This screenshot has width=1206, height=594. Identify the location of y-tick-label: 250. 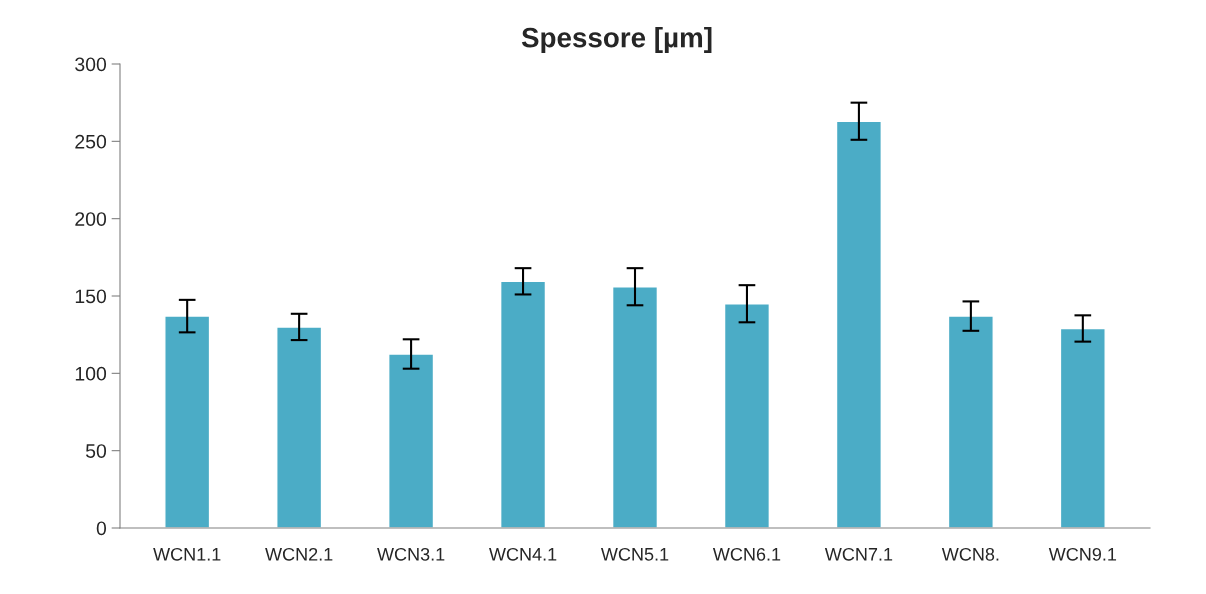
(91, 141).